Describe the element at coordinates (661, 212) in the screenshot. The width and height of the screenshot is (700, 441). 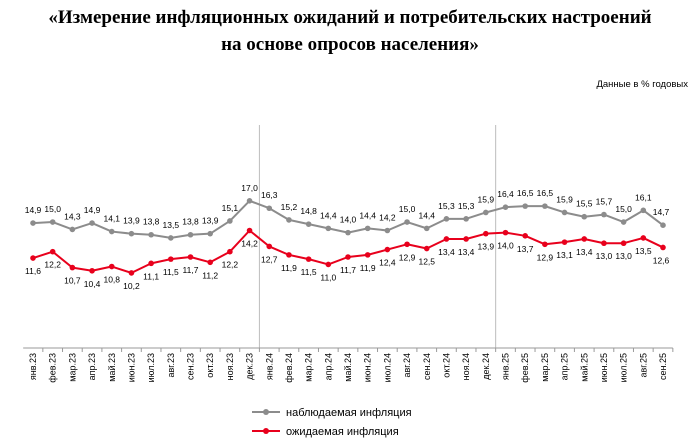
I see `data-label: 14,7` at that location.